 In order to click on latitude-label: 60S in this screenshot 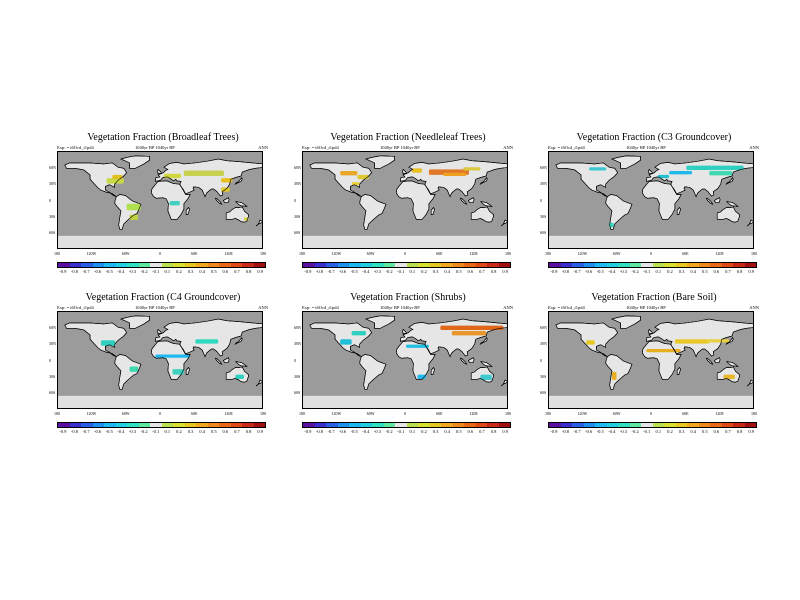, I will do `click(543, 233)`.